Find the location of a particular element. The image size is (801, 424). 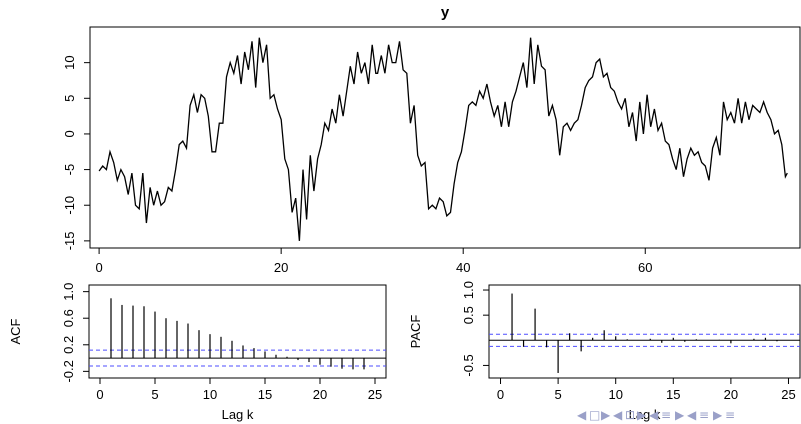

y-tick-label: -0.2 is located at coordinates (68, 371).